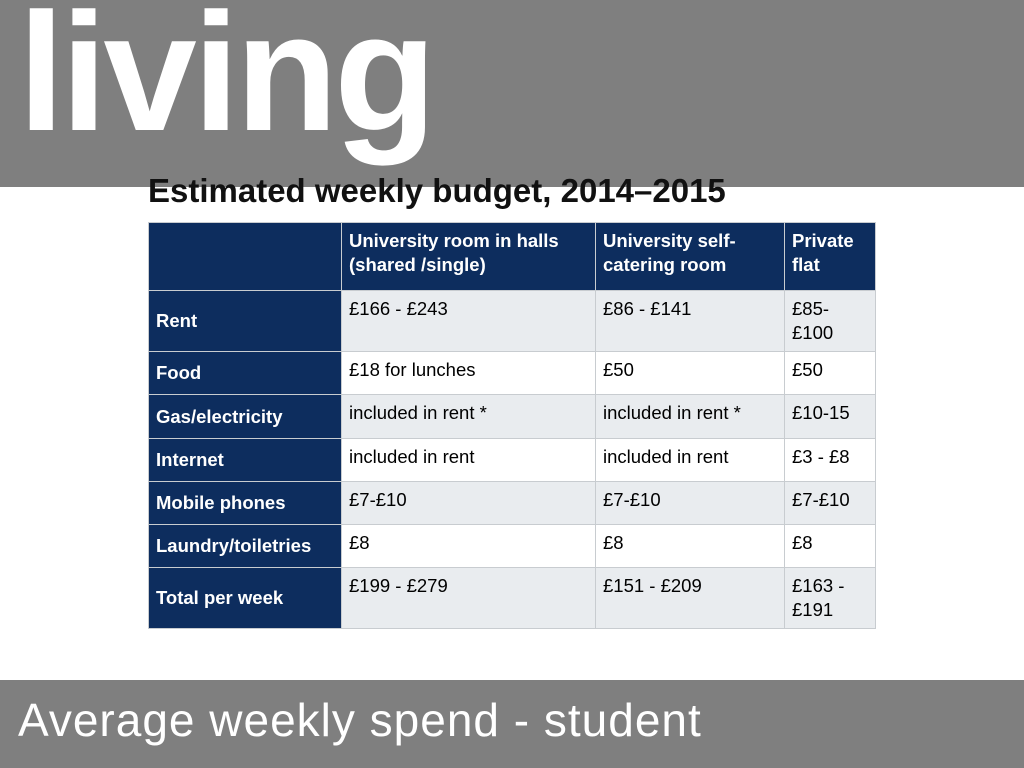  What do you see at coordinates (245, 417) in the screenshot?
I see `row-header: Gas/electricity` at bounding box center [245, 417].